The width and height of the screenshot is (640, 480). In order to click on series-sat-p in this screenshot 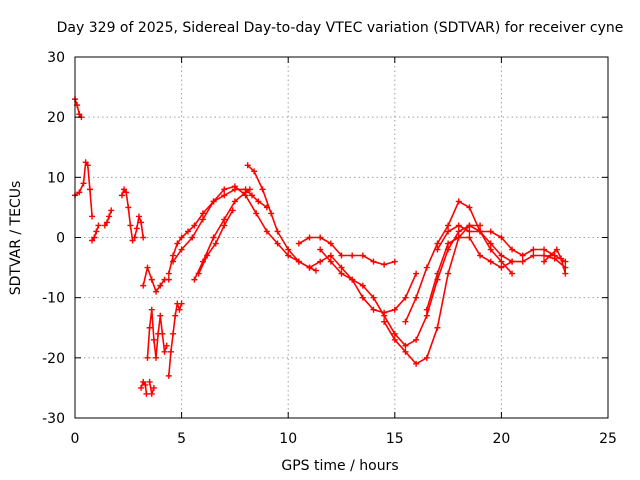, I will do `click(332, 239)`.